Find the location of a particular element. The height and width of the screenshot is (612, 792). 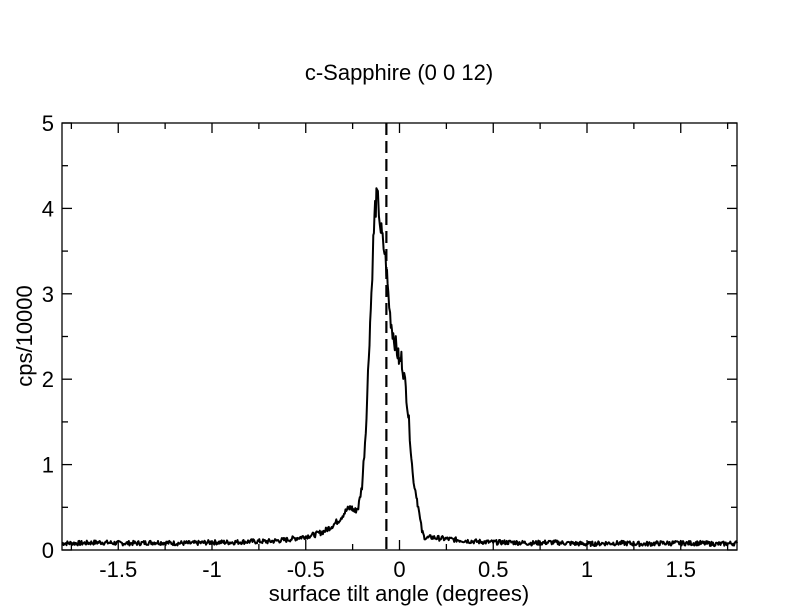

y-tick-label: 1 is located at coordinates (48, 465).